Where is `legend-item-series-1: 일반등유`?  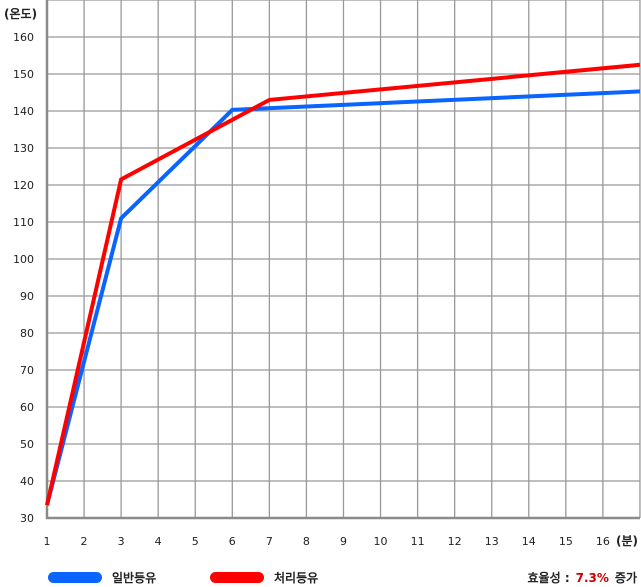
legend-item-series-1: 일반등유 is located at coordinates (102, 577).